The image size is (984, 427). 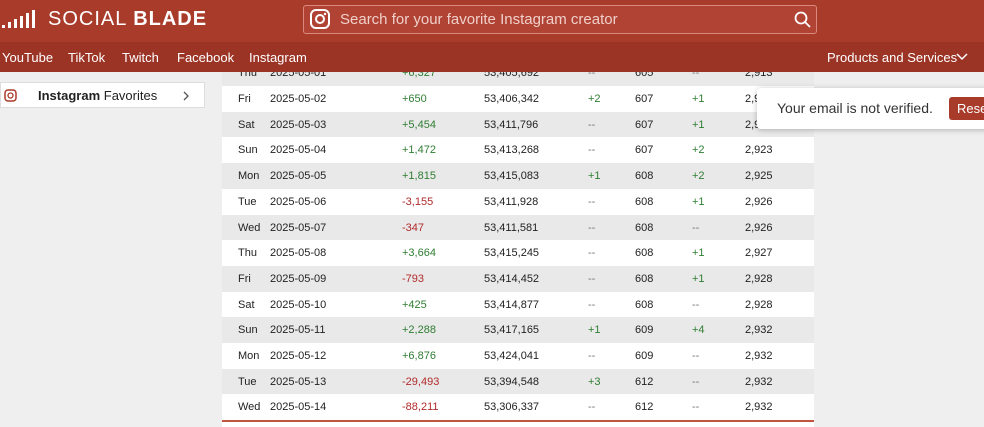 I want to click on nav-link: YouTube, so click(x=28, y=57).